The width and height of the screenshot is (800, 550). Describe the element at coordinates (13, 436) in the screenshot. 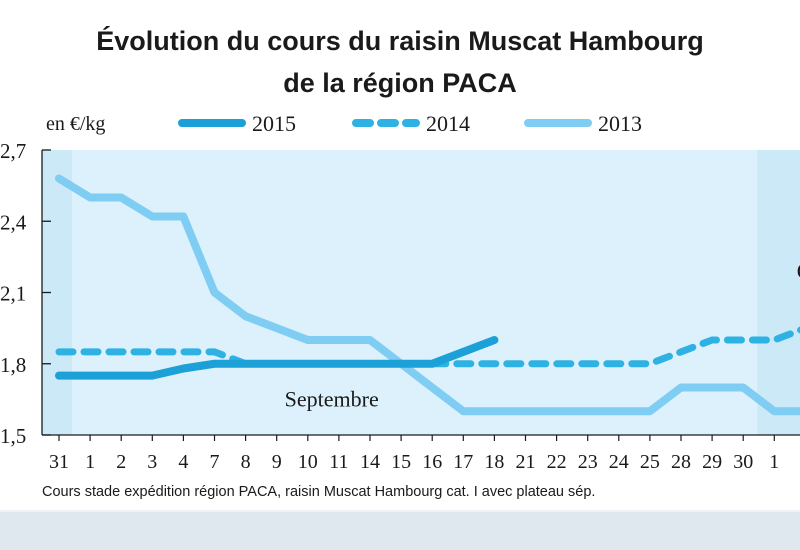

I see `y-tick-label: 1,5` at that location.